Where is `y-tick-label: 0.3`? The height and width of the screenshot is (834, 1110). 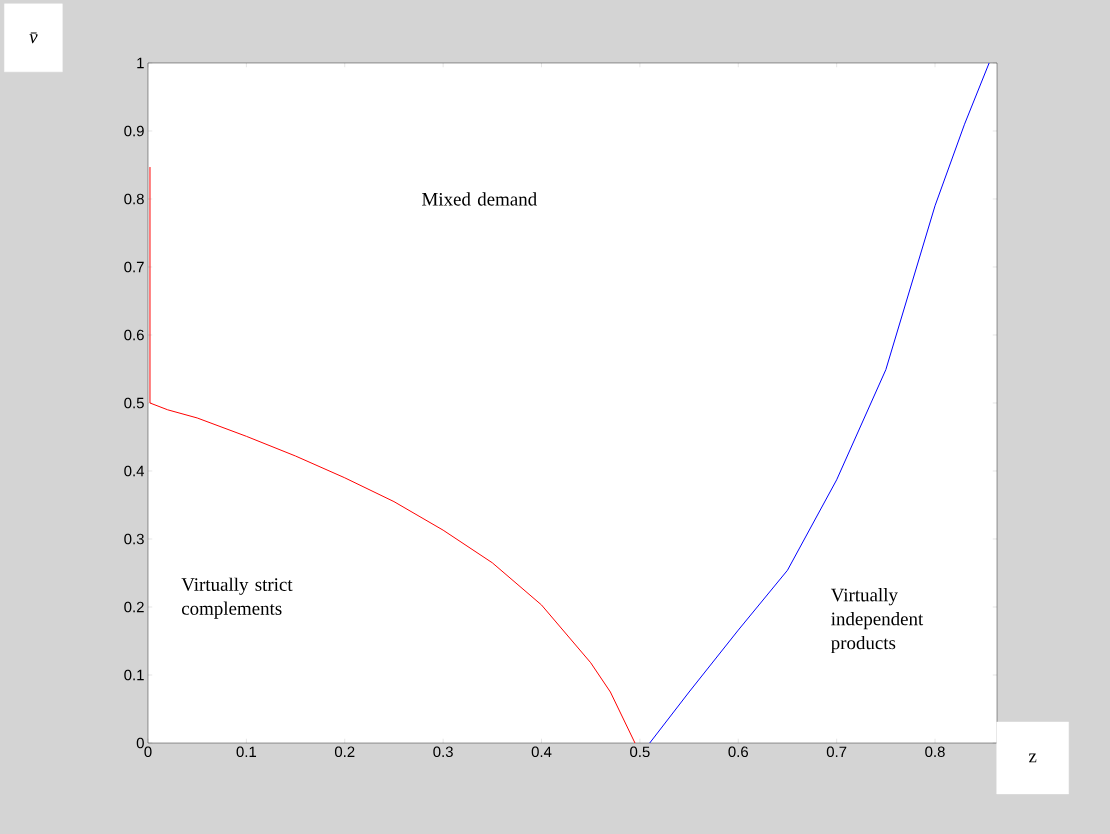
y-tick-label: 0.3 is located at coordinates (134, 539).